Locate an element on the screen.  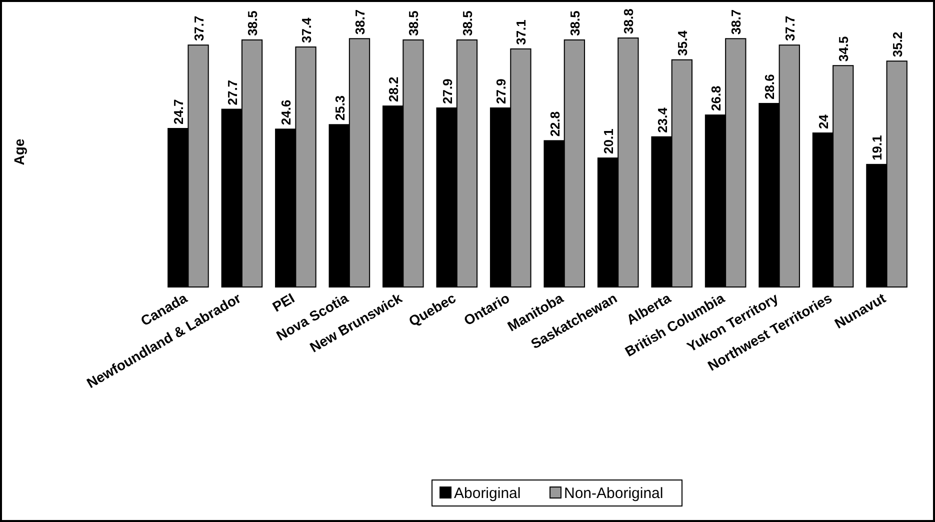
data-label: 24 is located at coordinates (823, 121).